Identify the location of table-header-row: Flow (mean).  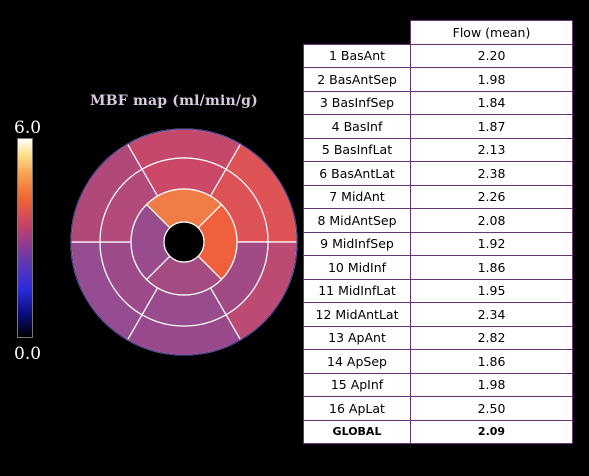
(438, 32).